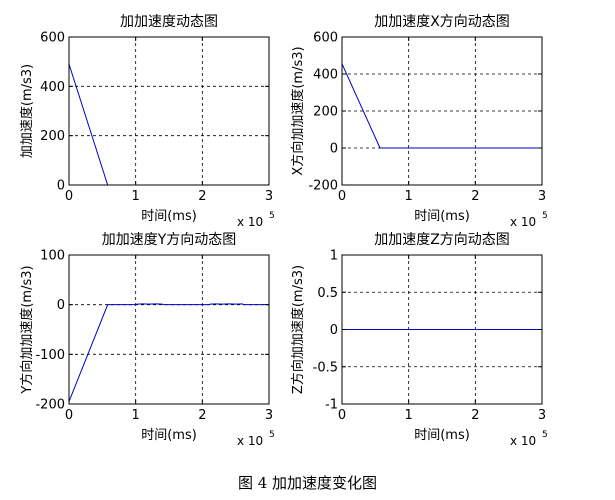 The image size is (615, 500). Describe the element at coordinates (27, 329) in the screenshot. I see `y-axis-label: Y方向加加速度(m/s3)` at that location.